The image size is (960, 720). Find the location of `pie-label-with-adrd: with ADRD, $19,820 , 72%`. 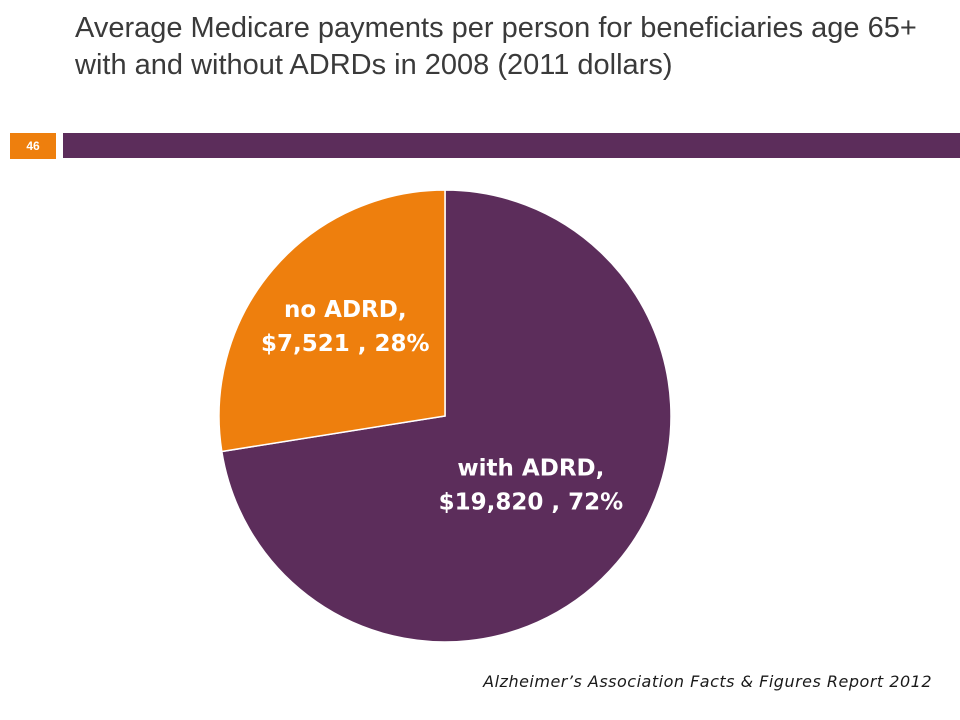

pie-label-with-adrd: with ADRD, $19,820 , 72% is located at coordinates (531, 485).